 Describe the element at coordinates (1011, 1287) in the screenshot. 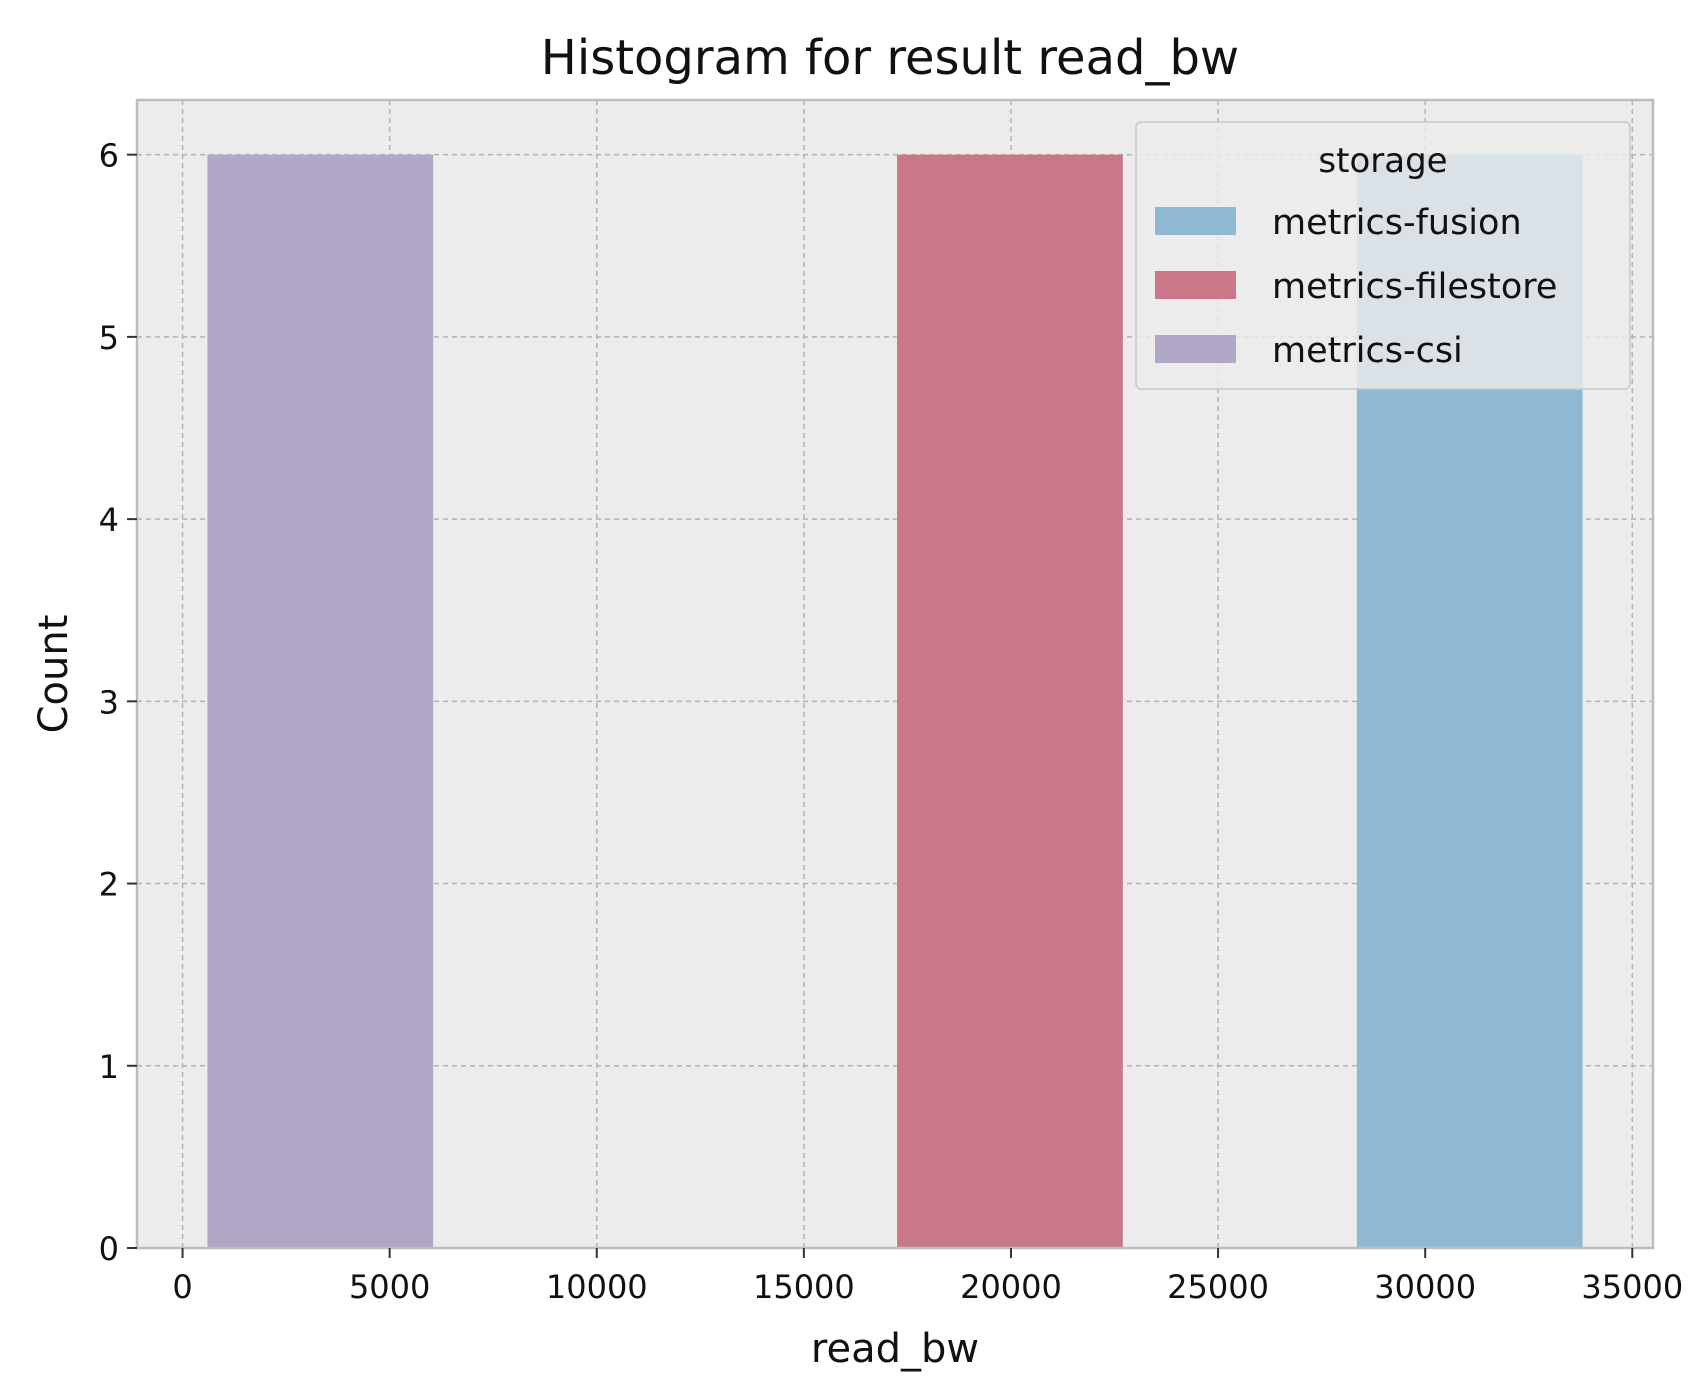

I see `x-tick-label: 20000` at that location.